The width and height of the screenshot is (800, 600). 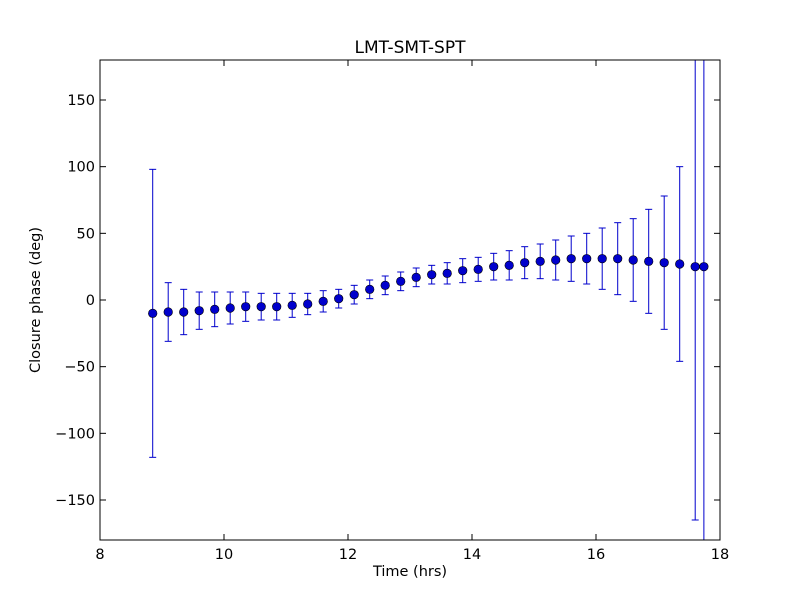 What do you see at coordinates (75, 434) in the screenshot?
I see `y-tick-label: −100` at bounding box center [75, 434].